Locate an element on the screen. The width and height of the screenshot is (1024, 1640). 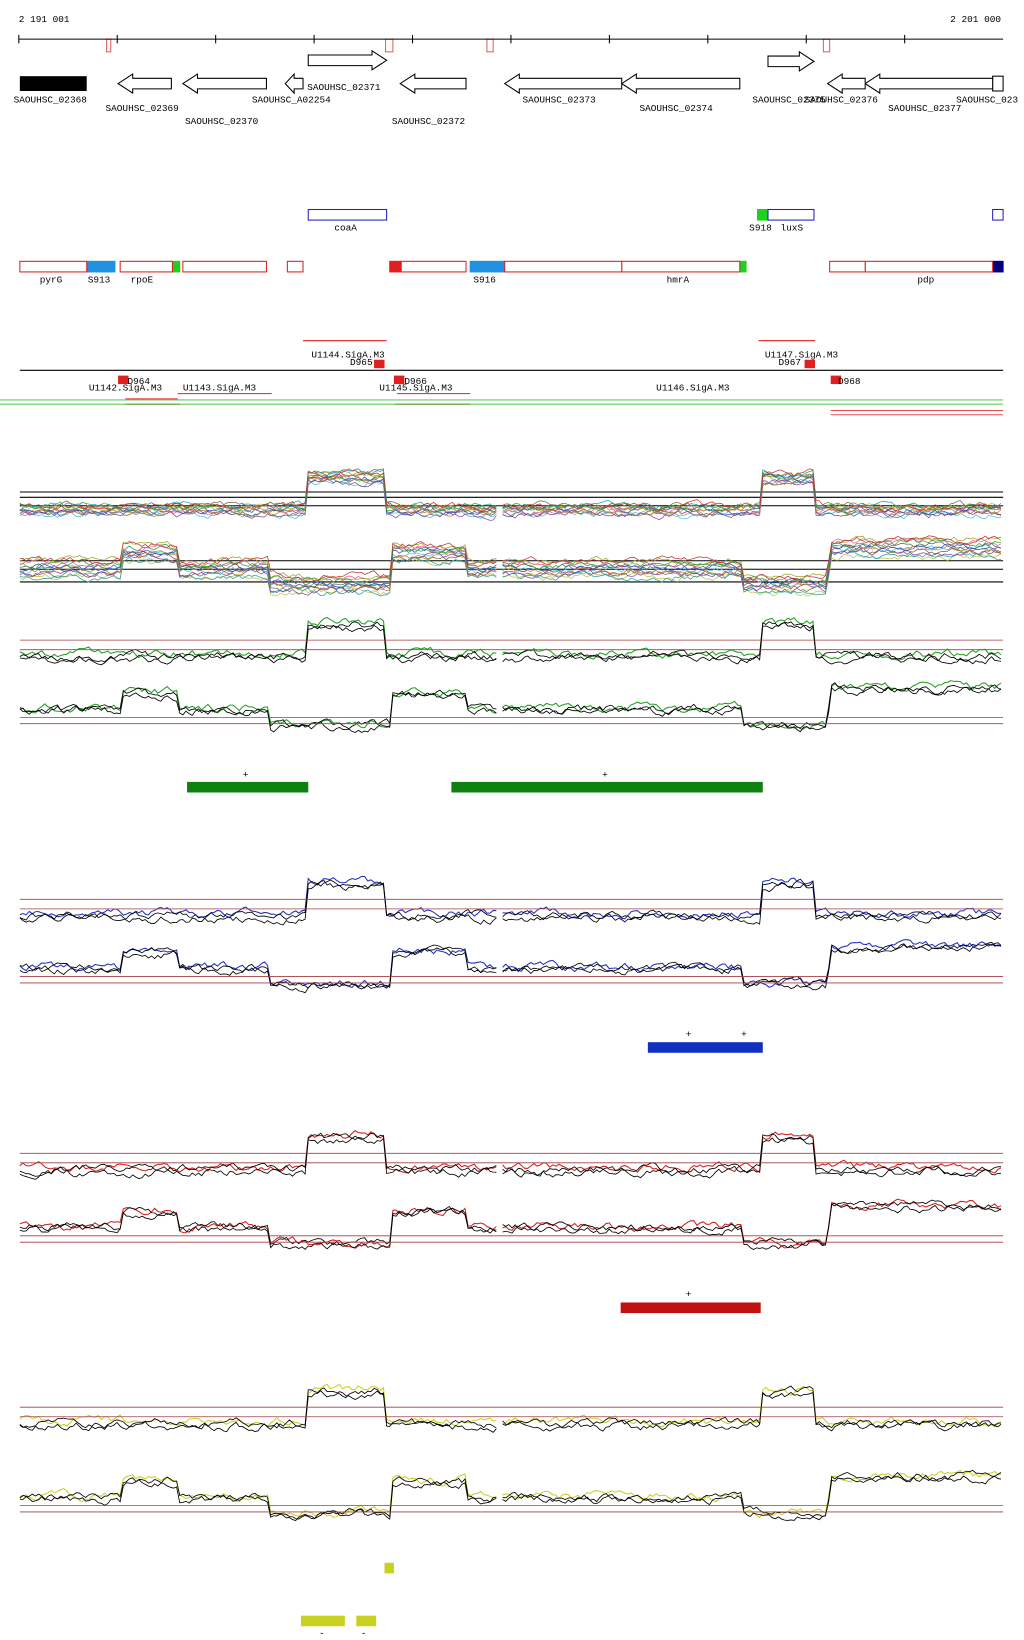
gene-label: SAOUHSC_02377 is located at coordinates (924, 108).